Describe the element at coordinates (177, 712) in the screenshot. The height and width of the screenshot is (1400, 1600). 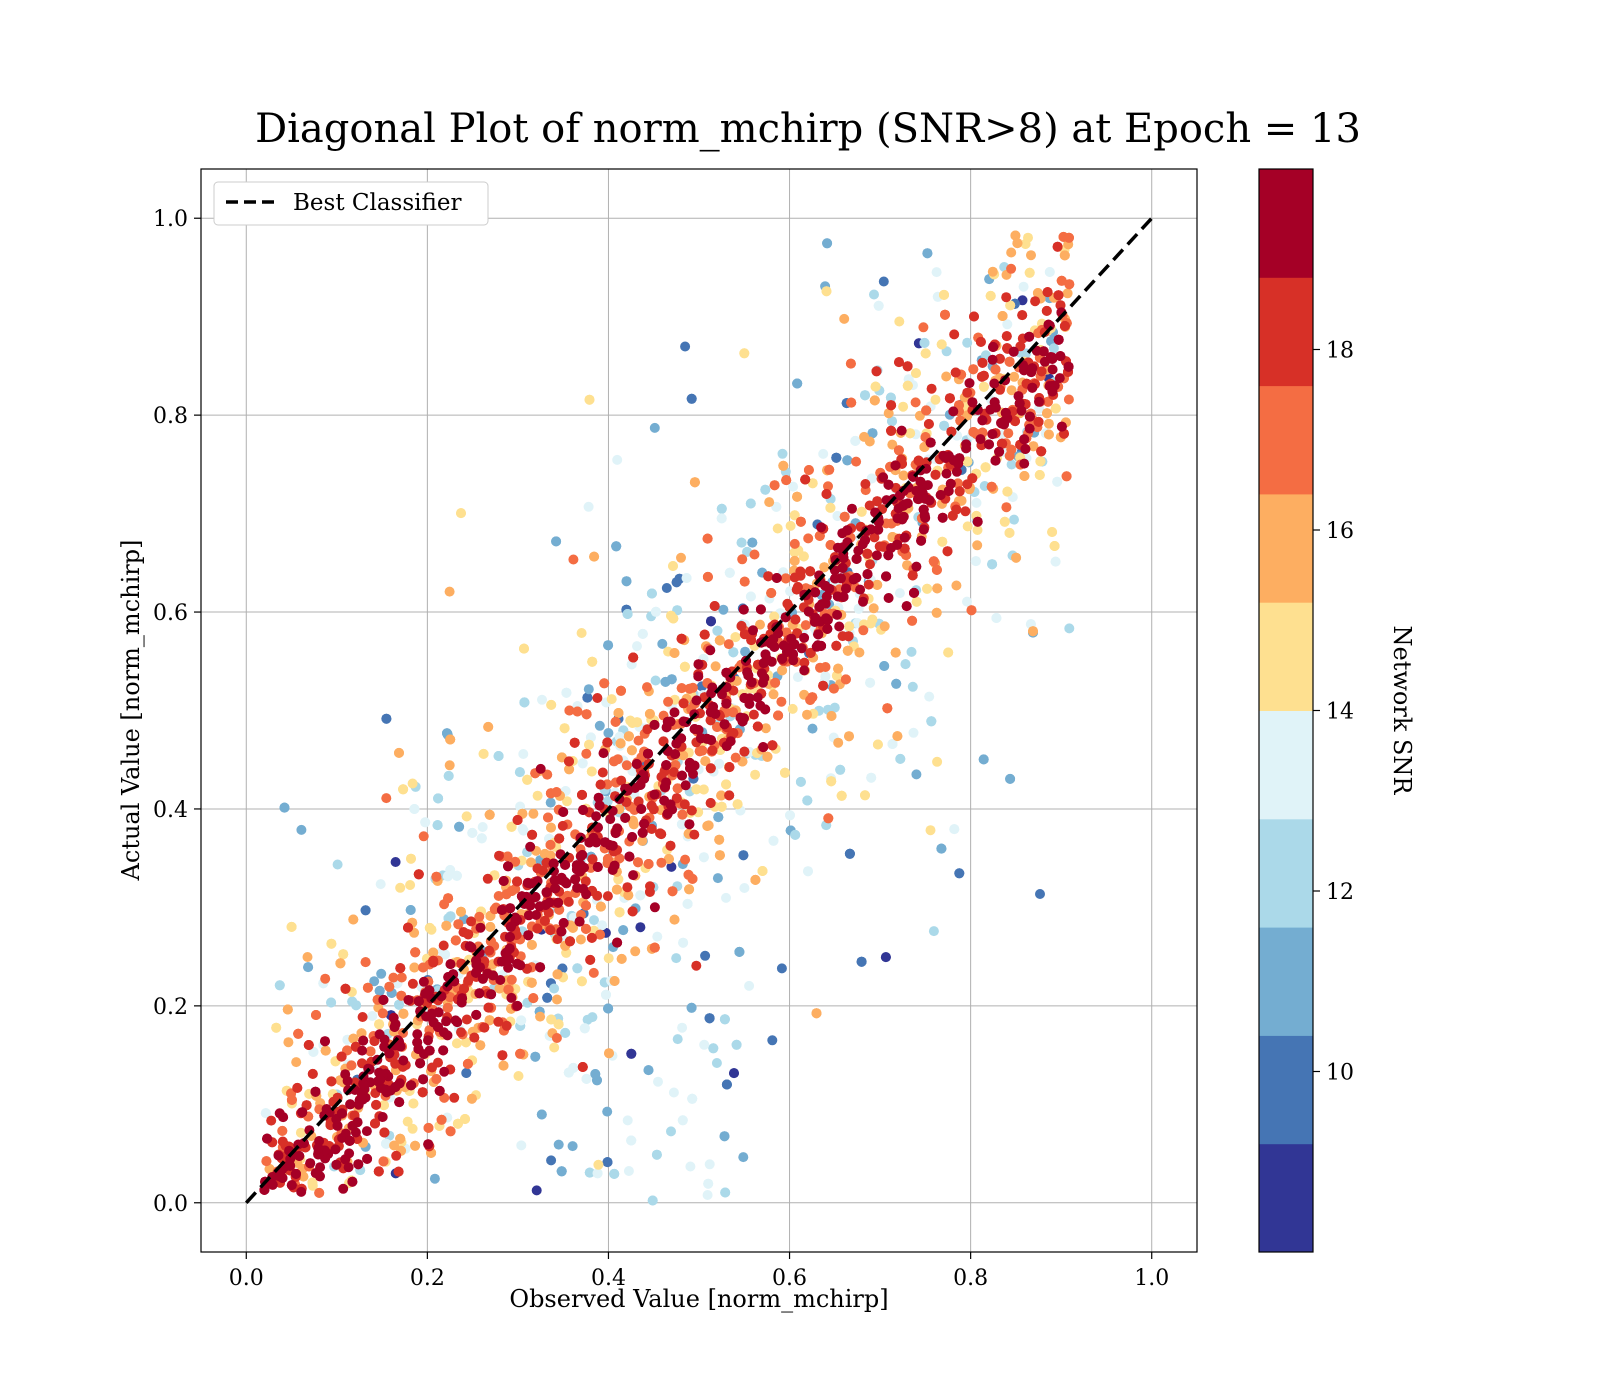
I see `y-ticks: 0.0 0.2 0.4 0.6 0.8 1.0` at that location.